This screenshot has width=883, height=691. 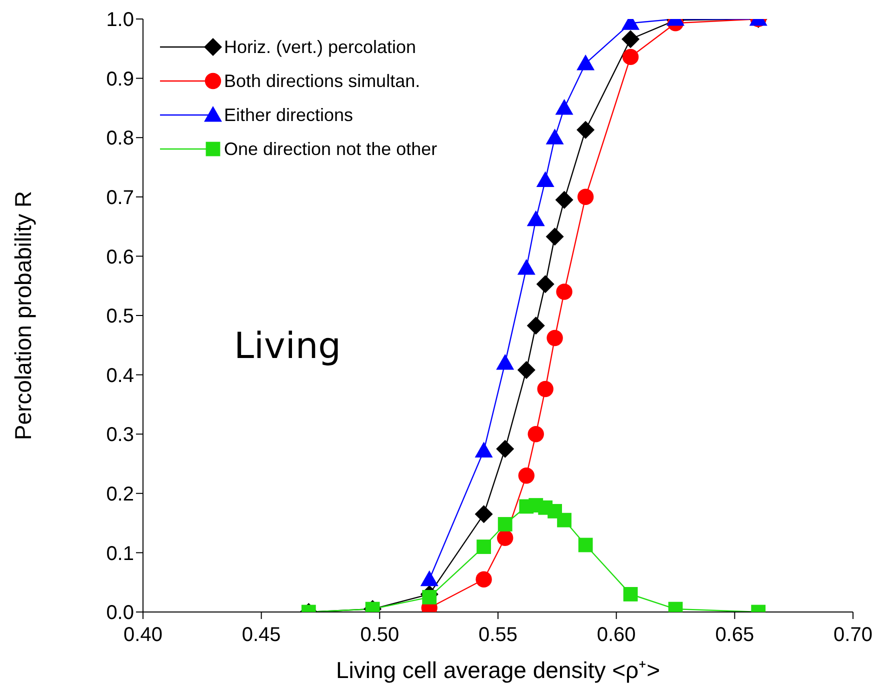 What do you see at coordinates (120, 553) in the screenshot?
I see `y-tick-label: 0.1` at bounding box center [120, 553].